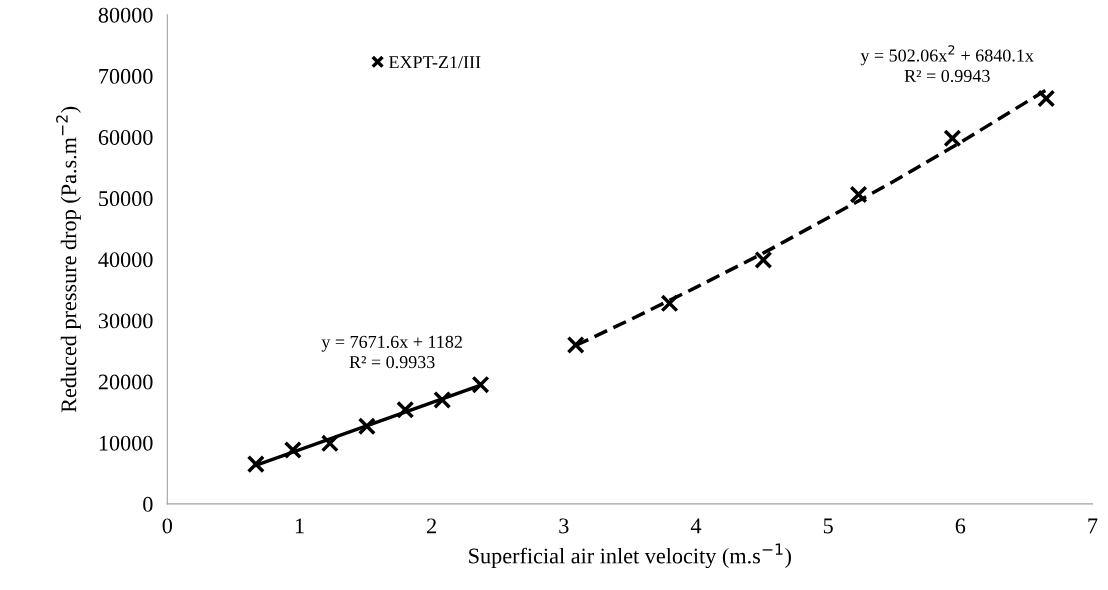 The width and height of the screenshot is (1108, 590). Describe the element at coordinates (125, 137) in the screenshot. I see `y-tick-label: 60000` at that location.